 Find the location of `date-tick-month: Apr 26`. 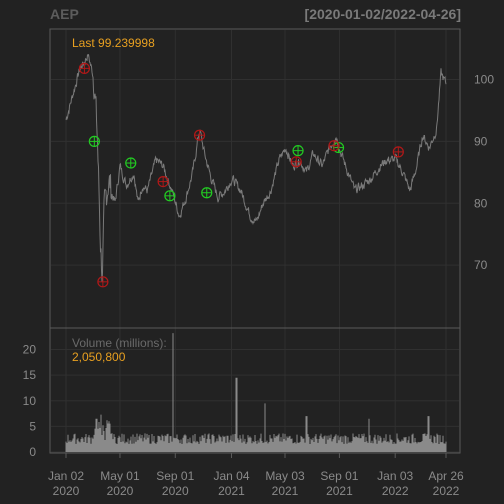

date-tick-month: Apr 26 is located at coordinates (446, 476).